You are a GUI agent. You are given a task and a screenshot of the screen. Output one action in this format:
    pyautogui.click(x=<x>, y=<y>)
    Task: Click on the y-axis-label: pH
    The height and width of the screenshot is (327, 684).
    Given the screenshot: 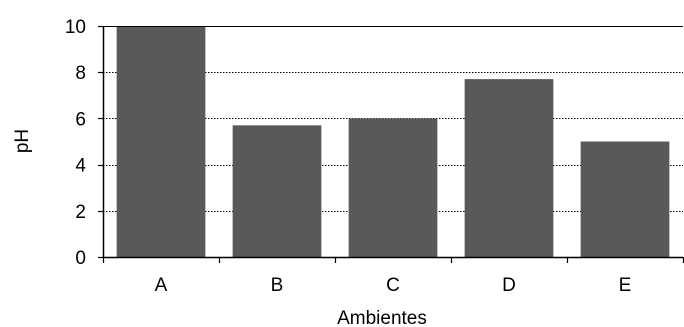 What is the action you would take?
    pyautogui.click(x=22, y=141)
    